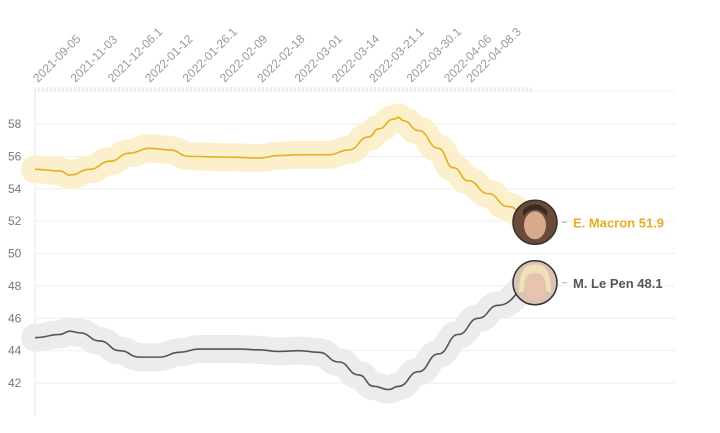  I want to click on y-tick-label: 42, so click(15, 383).